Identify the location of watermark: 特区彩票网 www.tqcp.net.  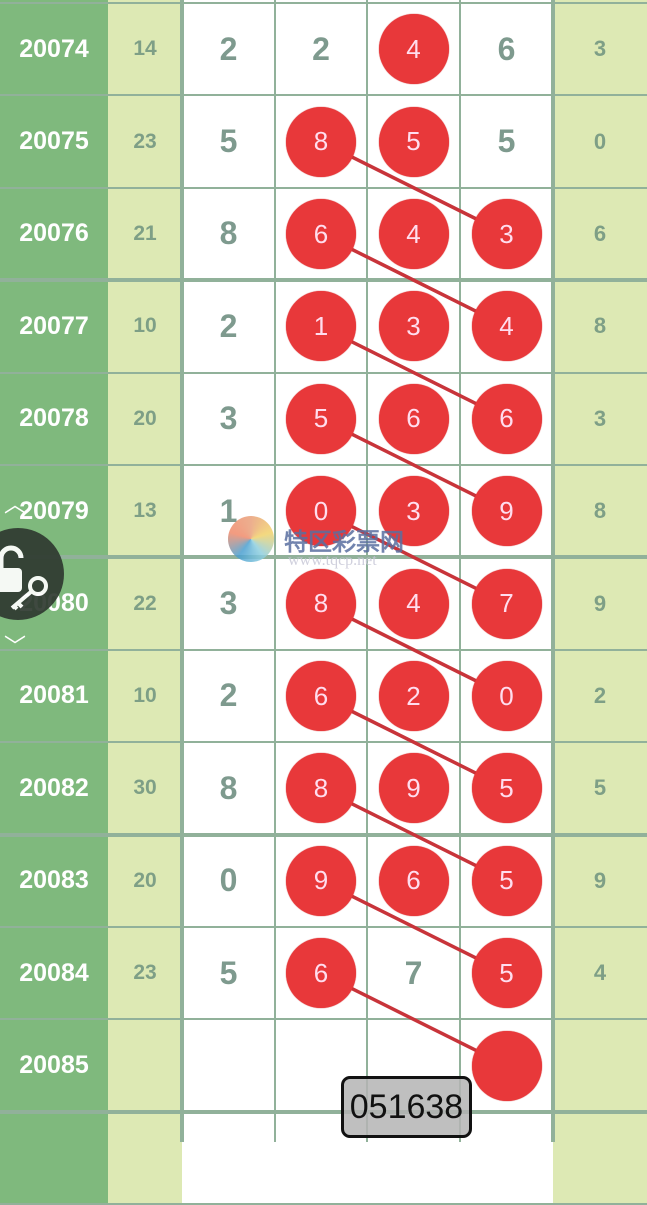
(316, 542).